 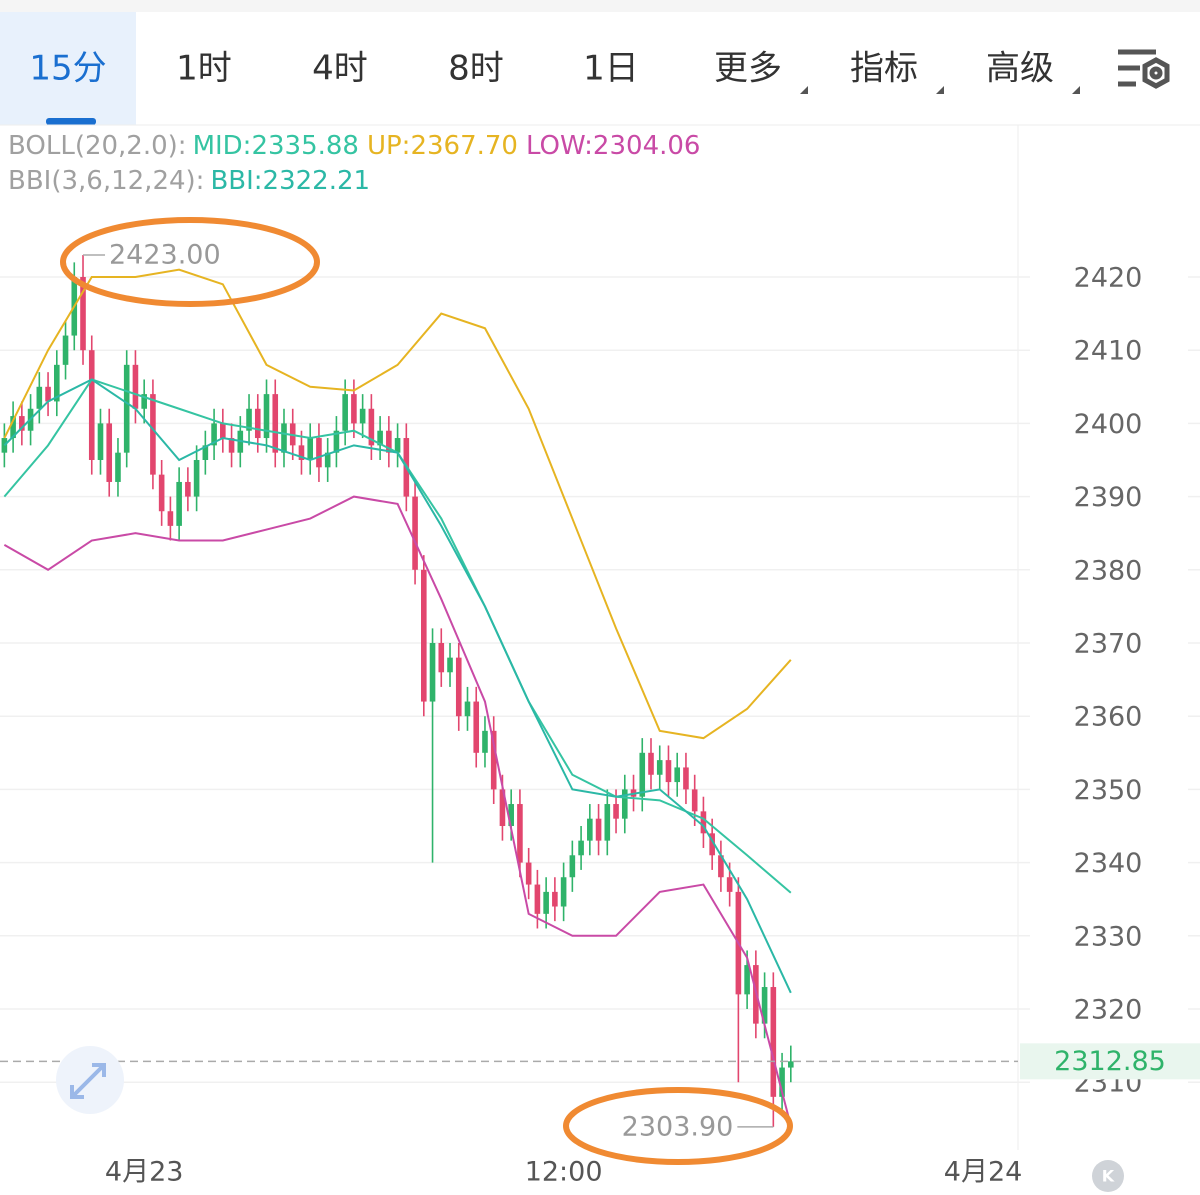 I want to click on y-tick-label: 2350, so click(x=1108, y=790).